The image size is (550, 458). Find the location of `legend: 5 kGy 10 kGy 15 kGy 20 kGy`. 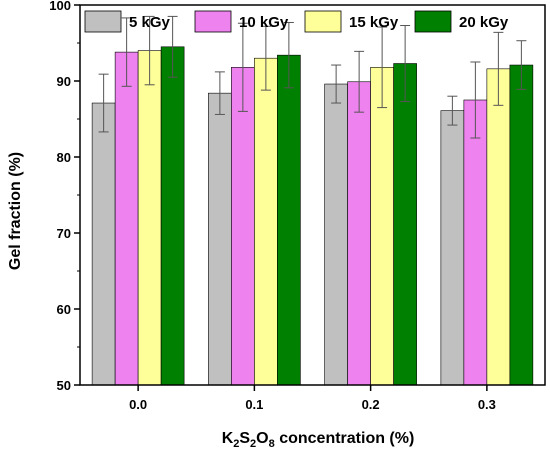

legend: 5 kGy 10 kGy 15 kGy 20 kGy is located at coordinates (296, 21).